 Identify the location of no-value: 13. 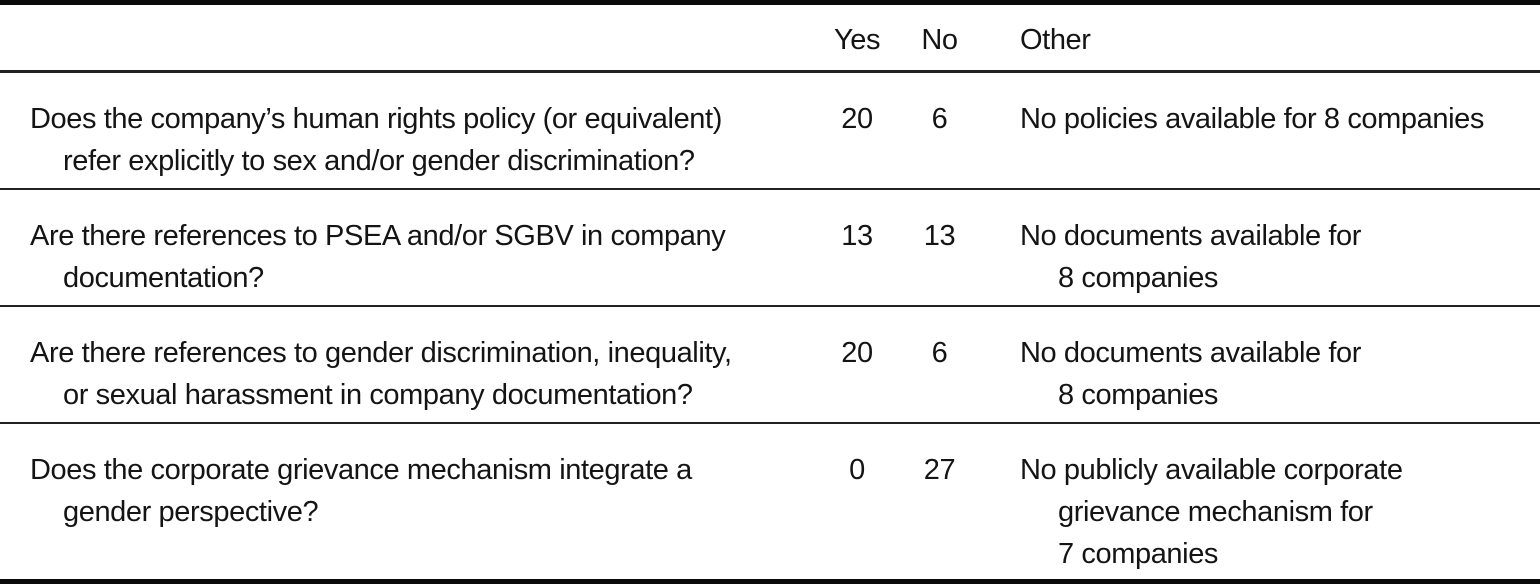
(939, 236).